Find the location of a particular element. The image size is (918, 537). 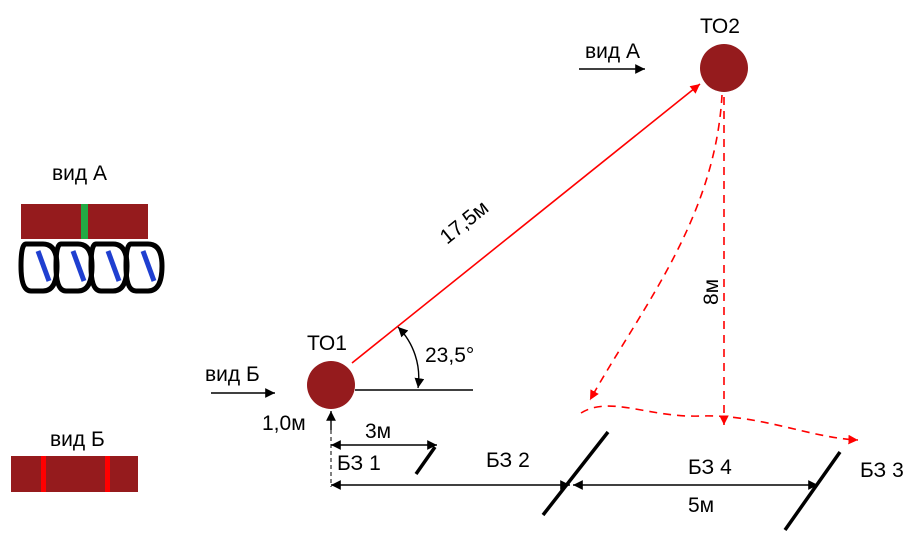

belay-zone-bz4-label: БЗ 4 is located at coordinates (710, 467).